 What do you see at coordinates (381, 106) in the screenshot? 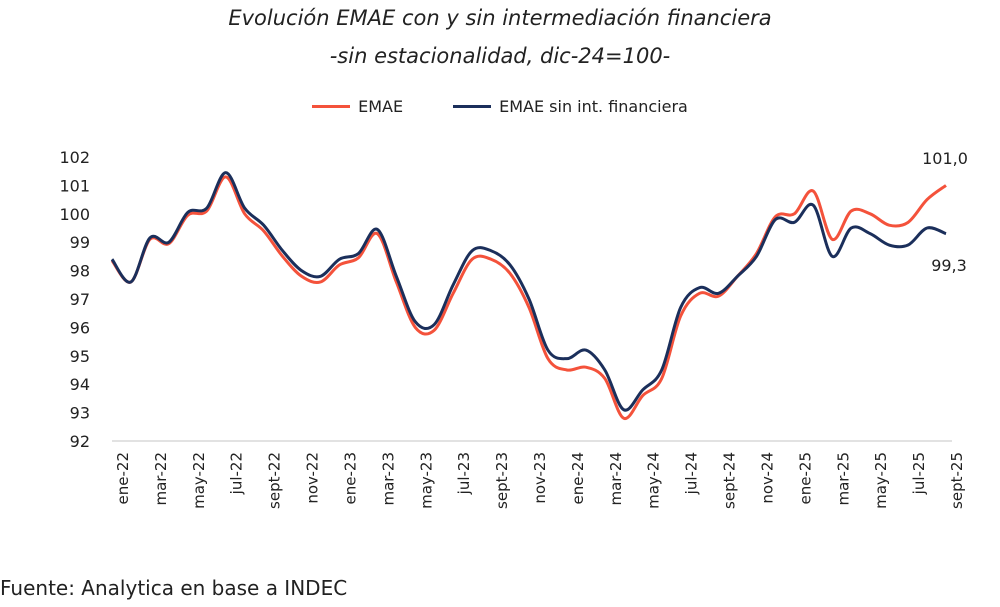
I see `legend-label-emae: EMAE` at bounding box center [381, 106].